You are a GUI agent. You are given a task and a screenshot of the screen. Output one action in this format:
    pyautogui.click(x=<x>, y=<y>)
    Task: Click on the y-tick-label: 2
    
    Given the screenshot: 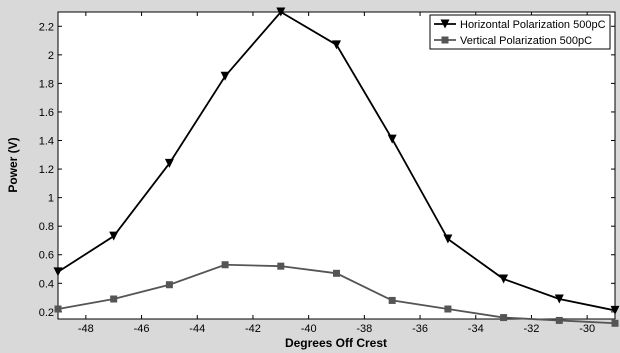 What is the action you would take?
    pyautogui.click(x=51, y=56)
    